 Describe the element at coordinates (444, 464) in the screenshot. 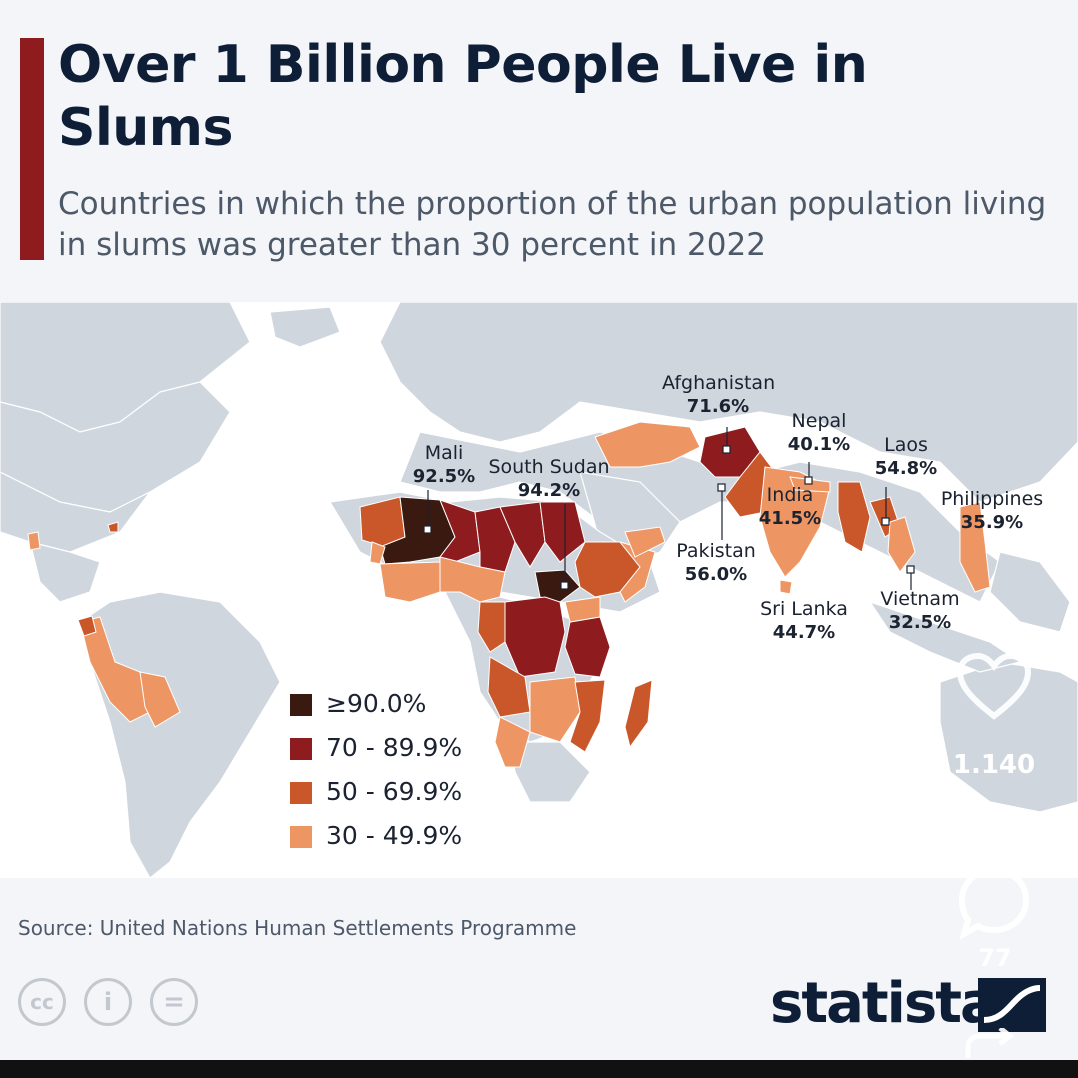

I see `callout-mali: Mali 92.5%` at that location.